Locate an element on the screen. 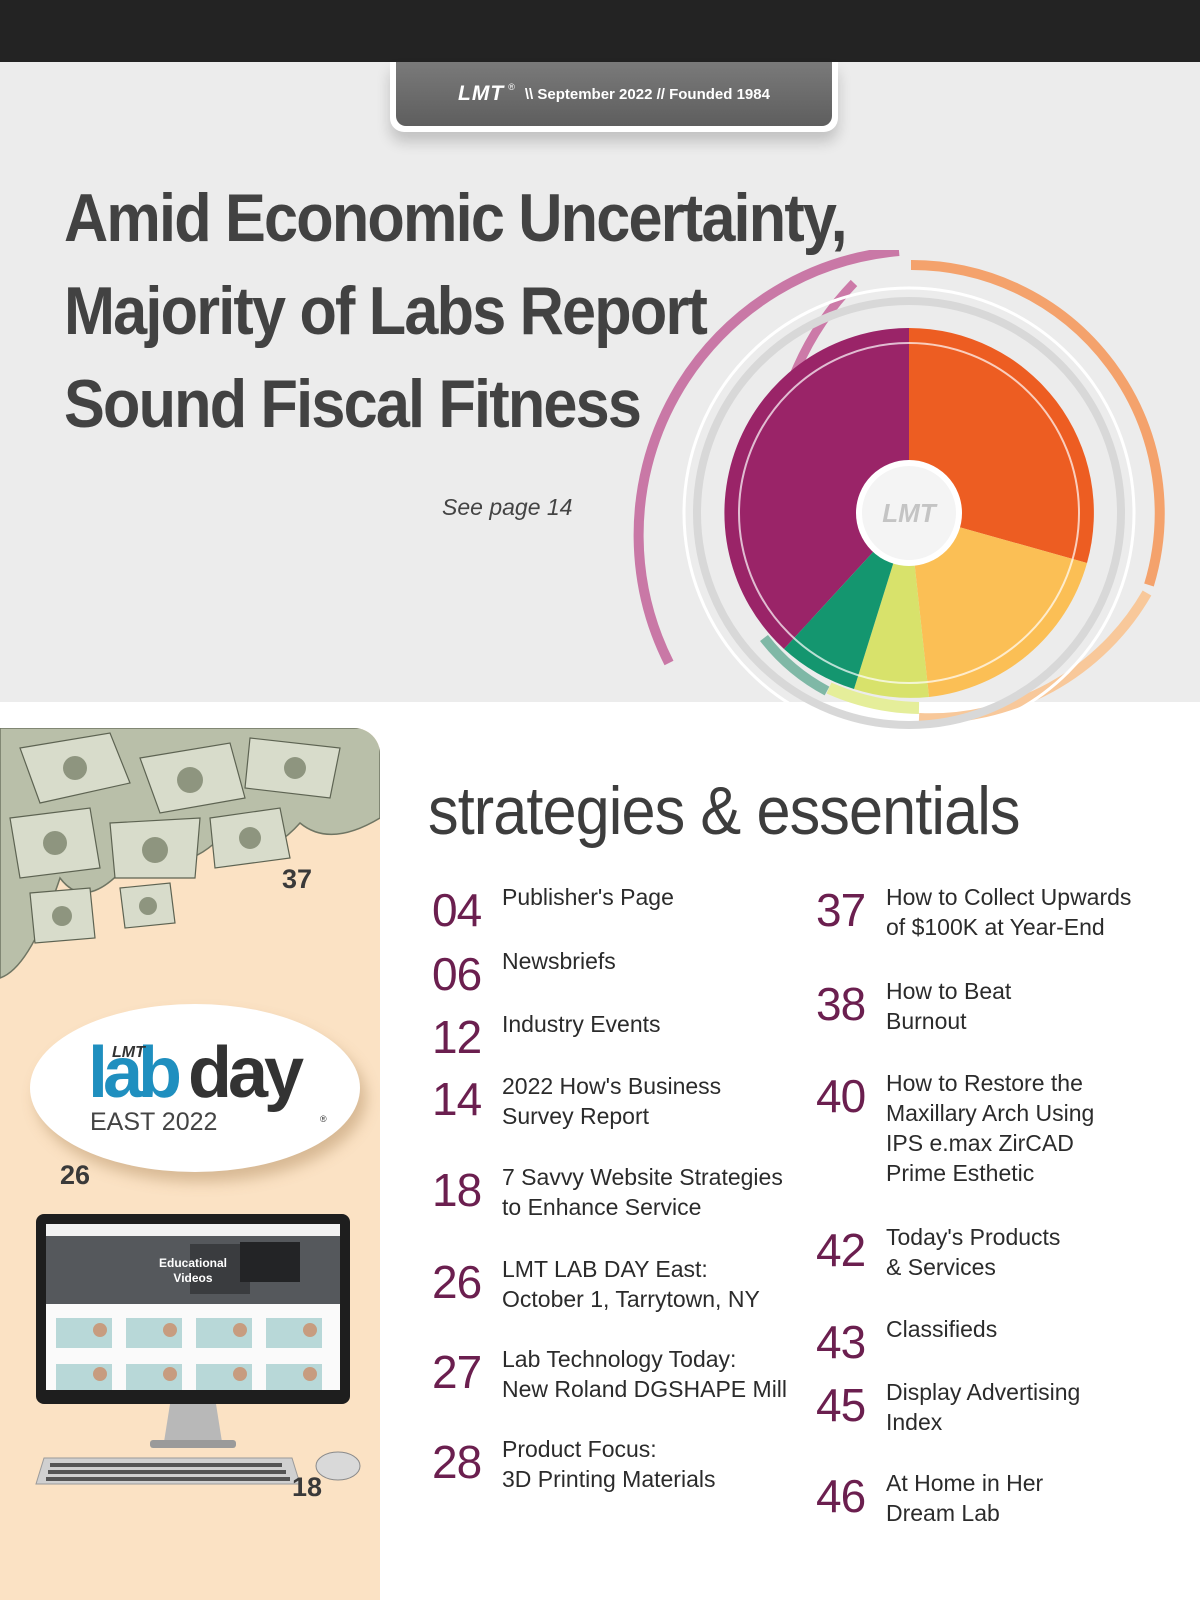  toc-entry: 28 Product Focus: 3D Printing Materials is located at coordinates (573, 1465).